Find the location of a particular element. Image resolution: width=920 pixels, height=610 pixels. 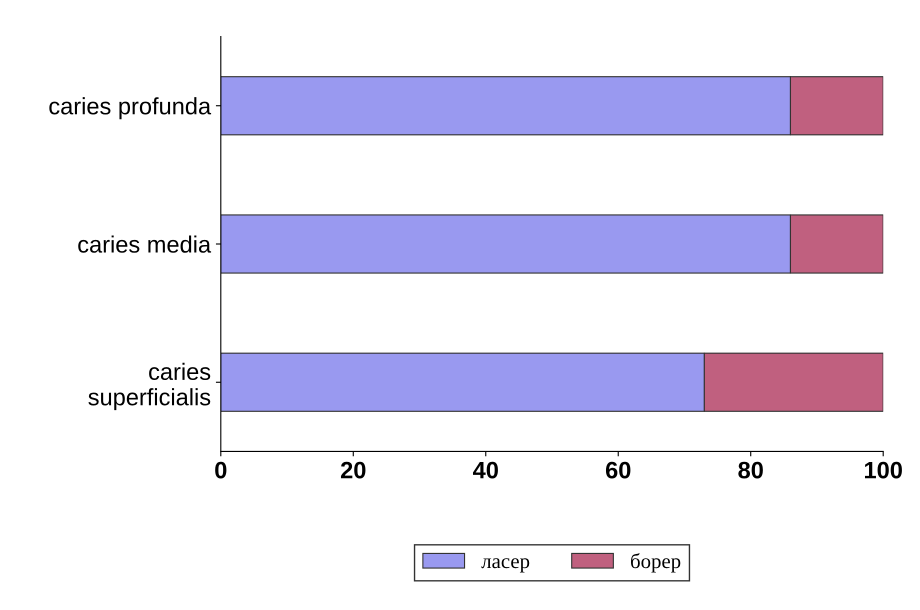

legend-label: борер is located at coordinates (655, 562).